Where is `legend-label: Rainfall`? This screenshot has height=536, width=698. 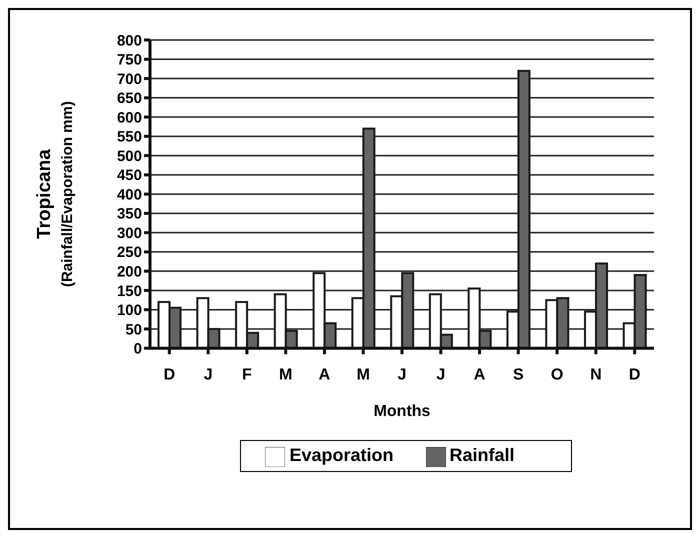
legend-label: Rainfall is located at coordinates (482, 455).